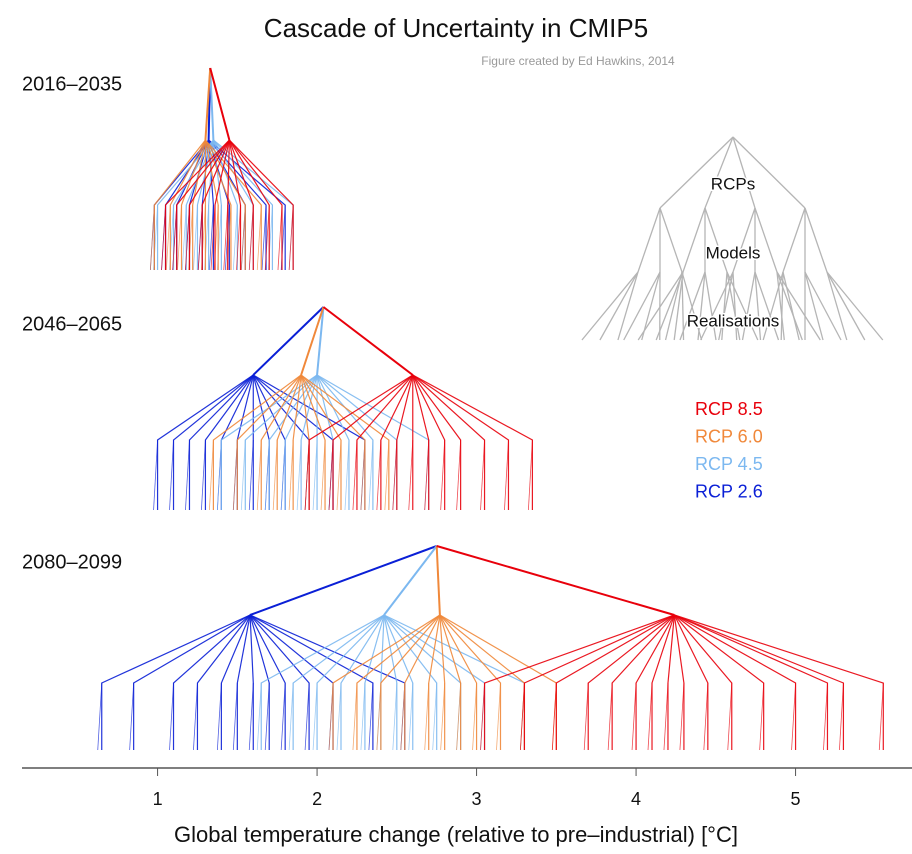  Describe the element at coordinates (158, 799) in the screenshot. I see `x-tick-label: 1` at that location.